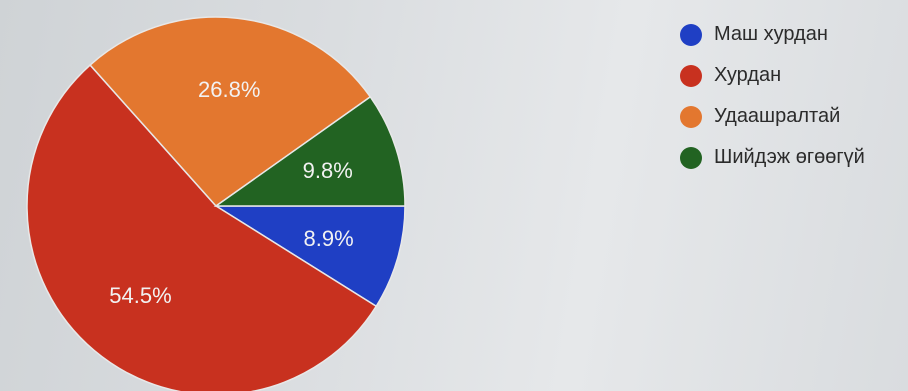  I want to click on legend-item-shiidezh-ugugui: Шийдэж өгөөгүй, so click(792, 157).